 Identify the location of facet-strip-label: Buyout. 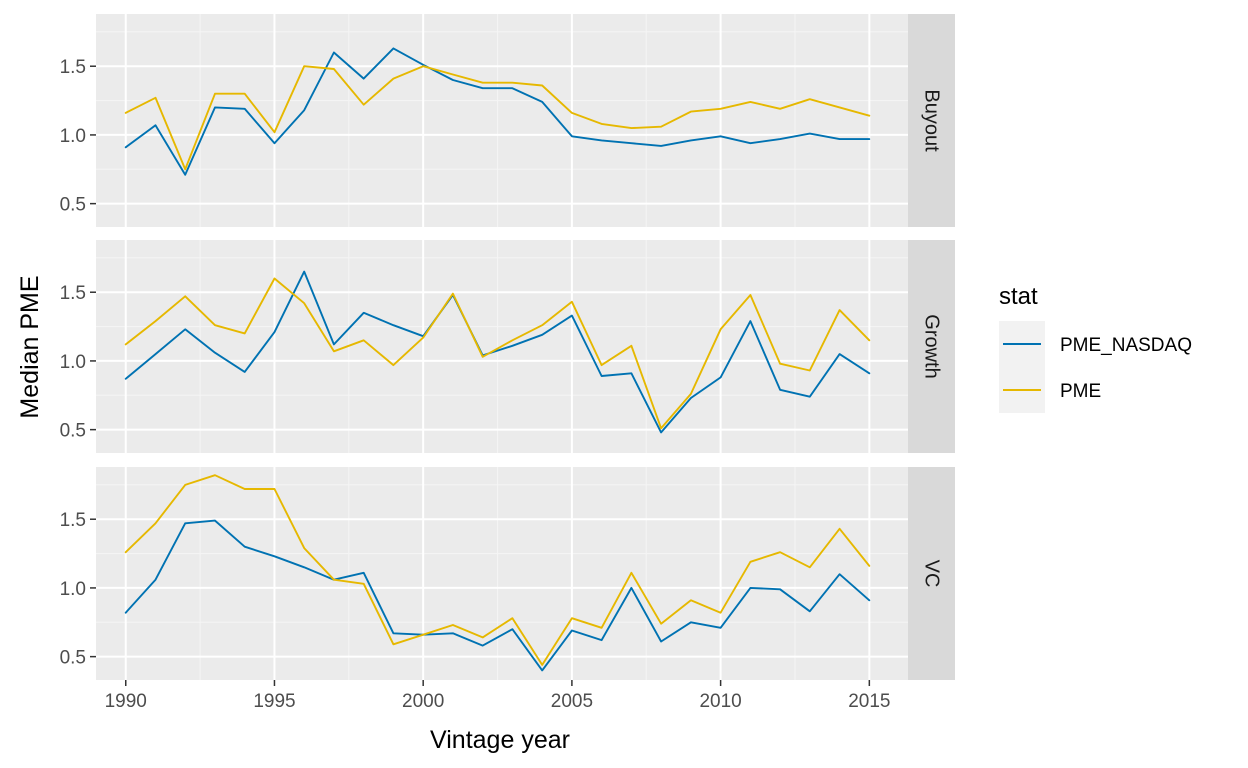
(932, 120).